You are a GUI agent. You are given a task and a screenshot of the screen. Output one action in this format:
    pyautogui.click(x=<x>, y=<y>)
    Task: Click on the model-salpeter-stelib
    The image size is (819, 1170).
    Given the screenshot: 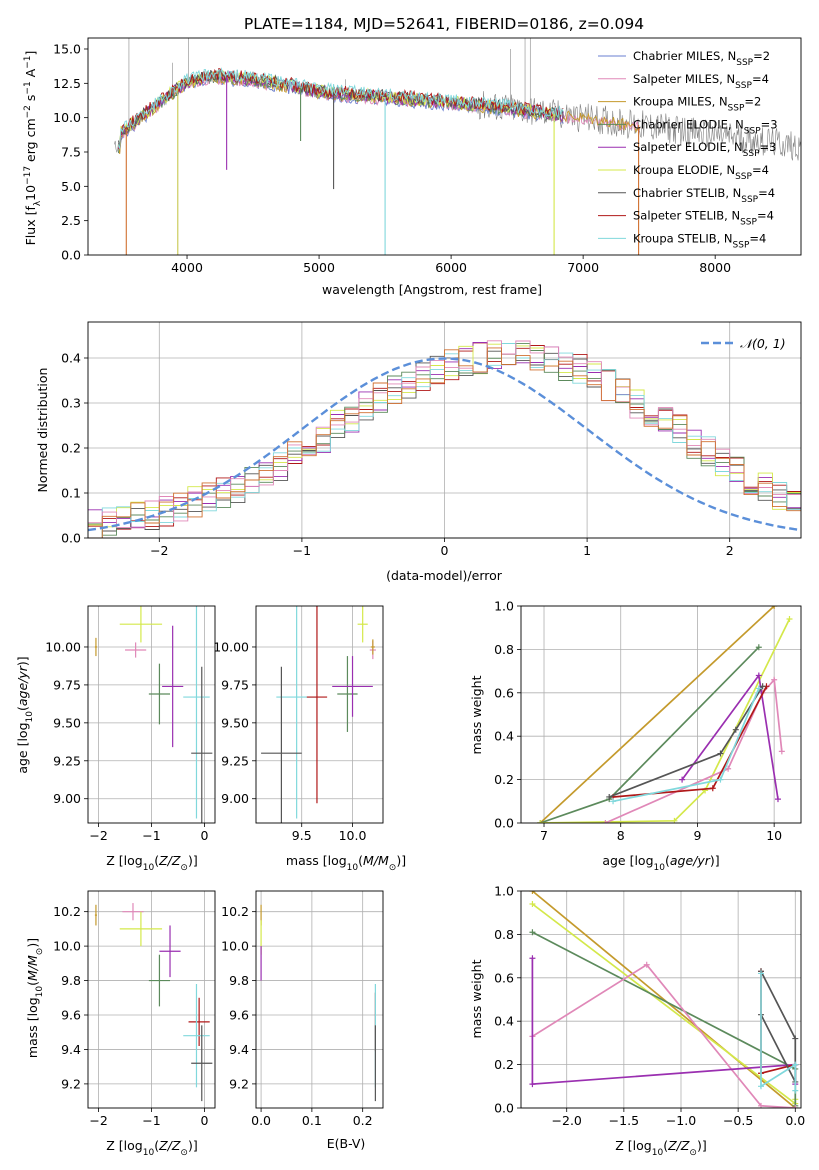 What is the action you would take?
    pyautogui.click(x=341, y=109)
    